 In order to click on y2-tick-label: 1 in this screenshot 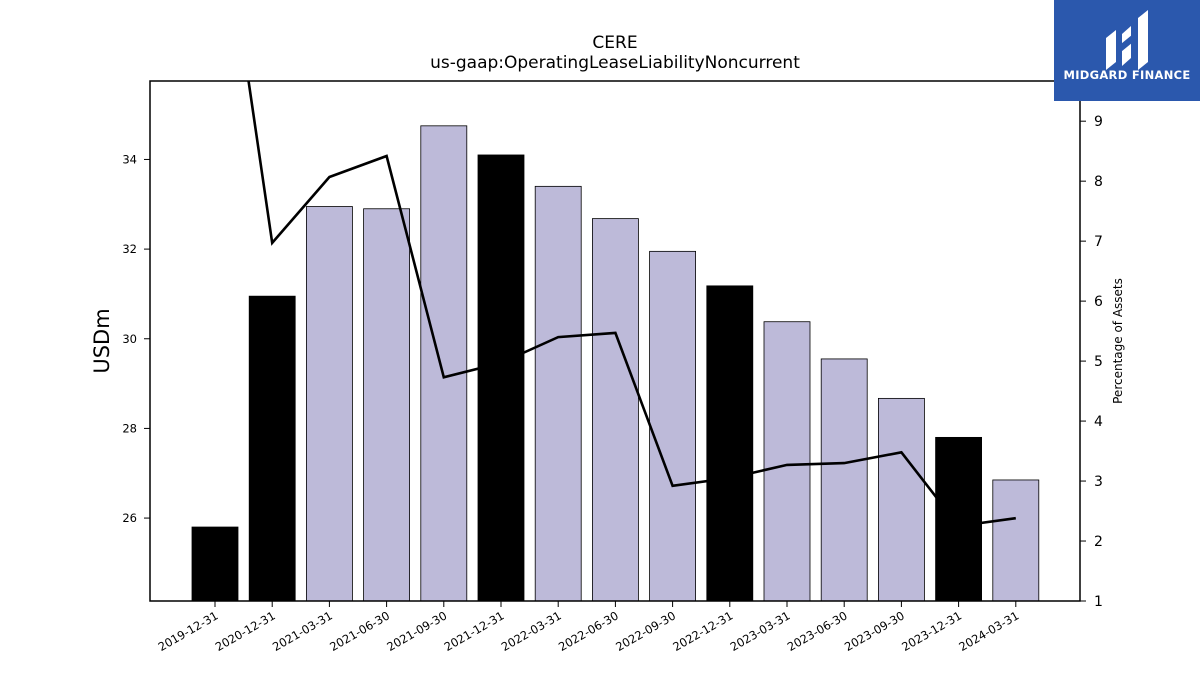, I will do `click(1098, 602)`.